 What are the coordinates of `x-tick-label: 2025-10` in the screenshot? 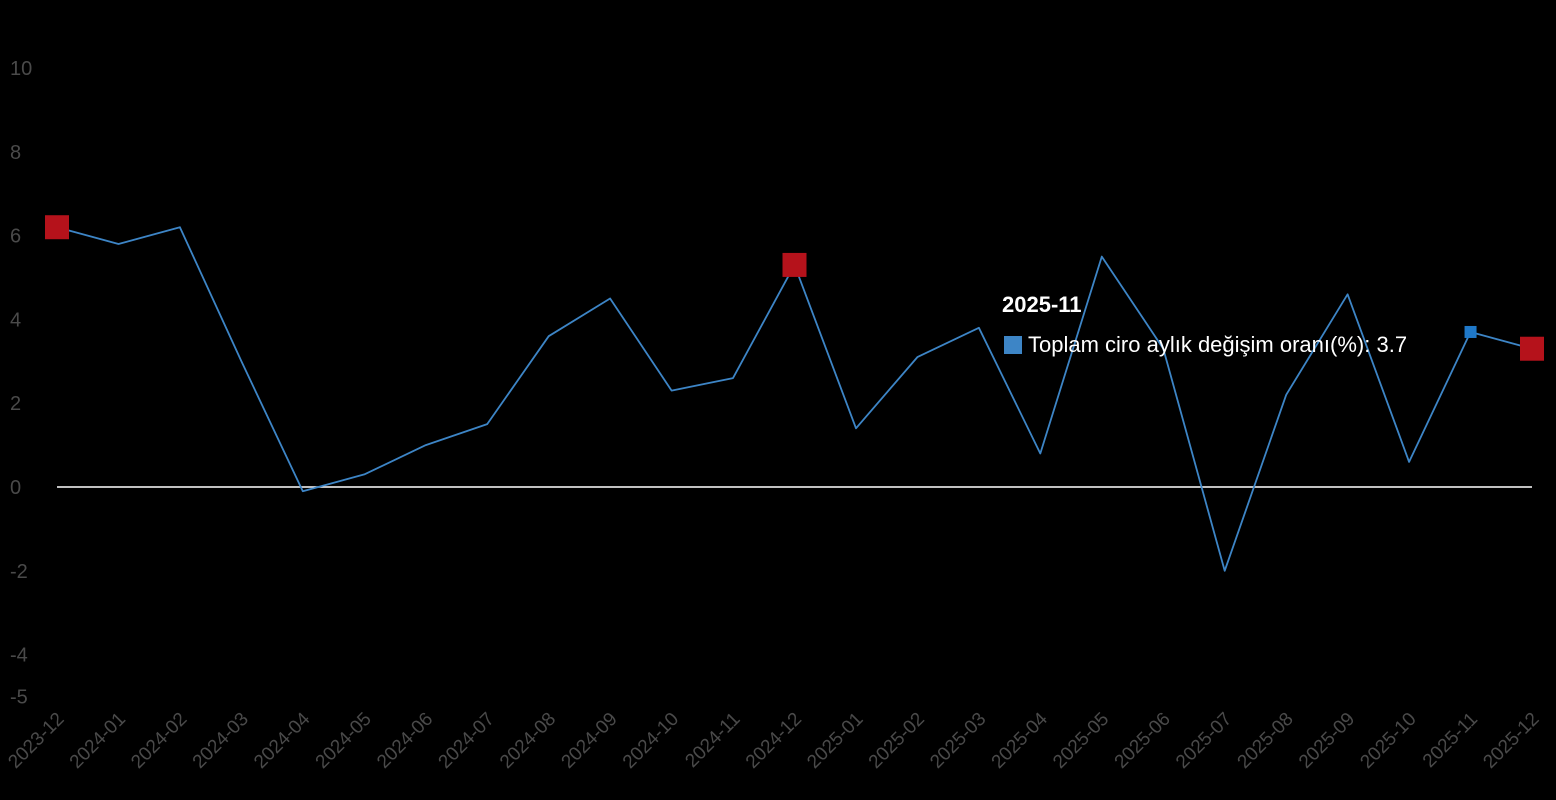 It's located at (1388, 741).